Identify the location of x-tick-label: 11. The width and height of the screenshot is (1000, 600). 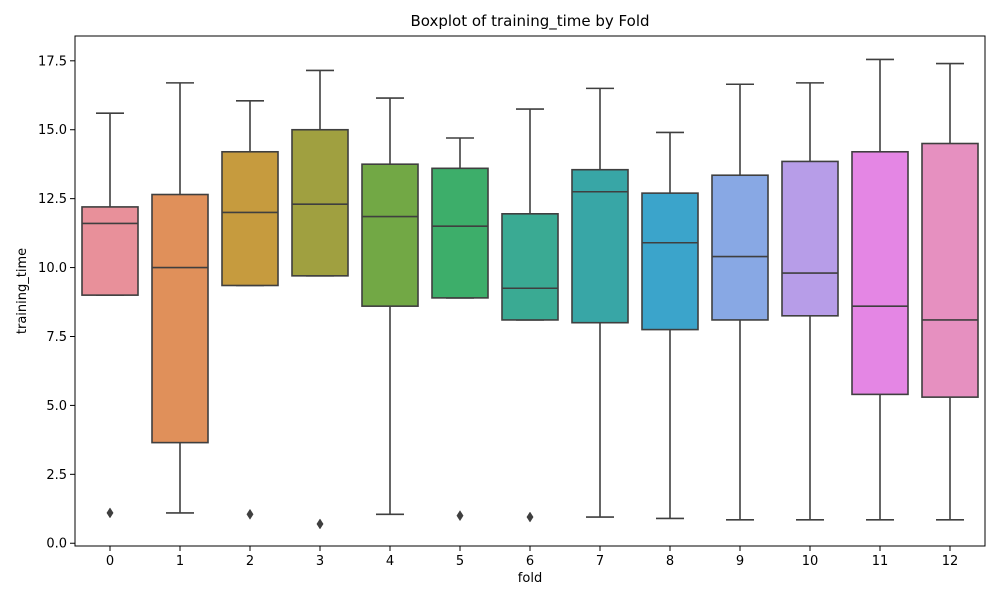
(880, 561).